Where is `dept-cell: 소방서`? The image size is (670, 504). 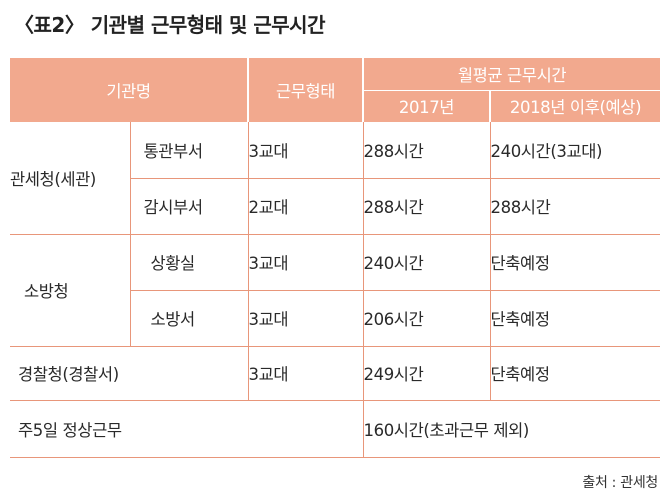
dept-cell: 소방서 is located at coordinates (189, 318).